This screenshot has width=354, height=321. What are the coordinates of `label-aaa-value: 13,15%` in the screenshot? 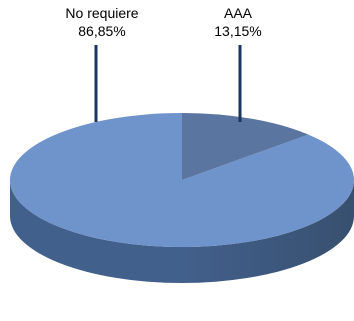 It's located at (237, 31).